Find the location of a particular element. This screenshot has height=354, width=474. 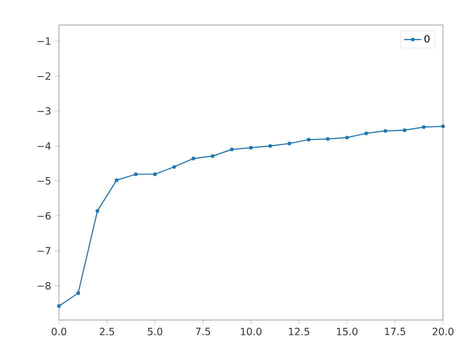

y-tick-label: −1 is located at coordinates (44, 41).